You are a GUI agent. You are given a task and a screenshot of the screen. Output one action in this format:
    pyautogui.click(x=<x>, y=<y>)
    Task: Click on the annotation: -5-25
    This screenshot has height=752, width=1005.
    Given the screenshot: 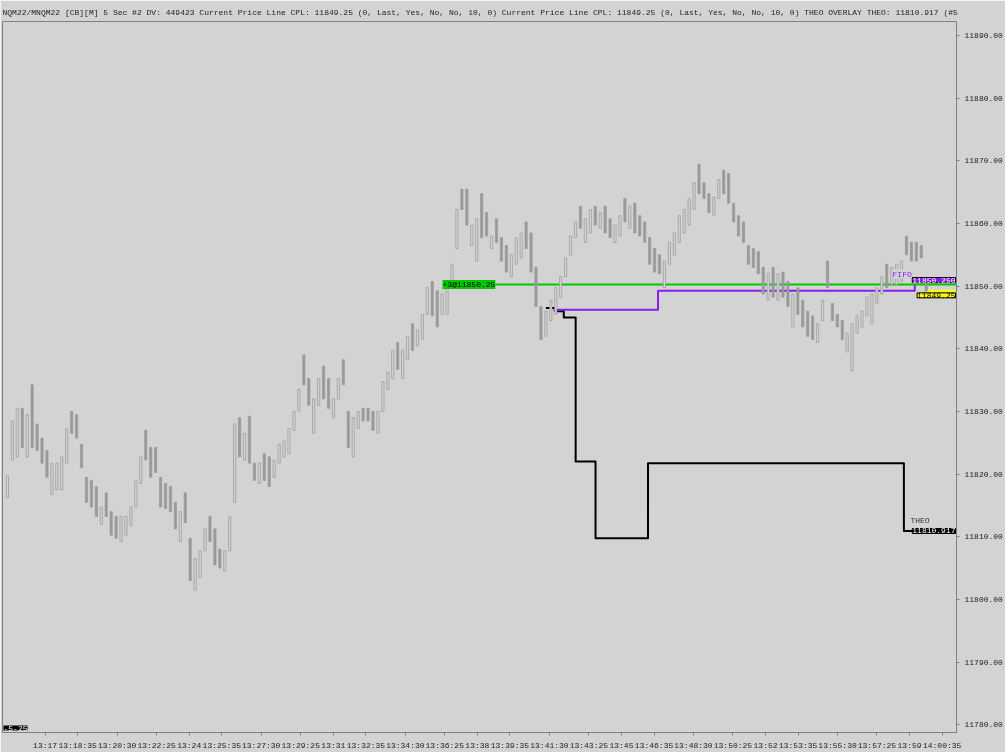 What is the action you would take?
    pyautogui.click(x=15, y=728)
    